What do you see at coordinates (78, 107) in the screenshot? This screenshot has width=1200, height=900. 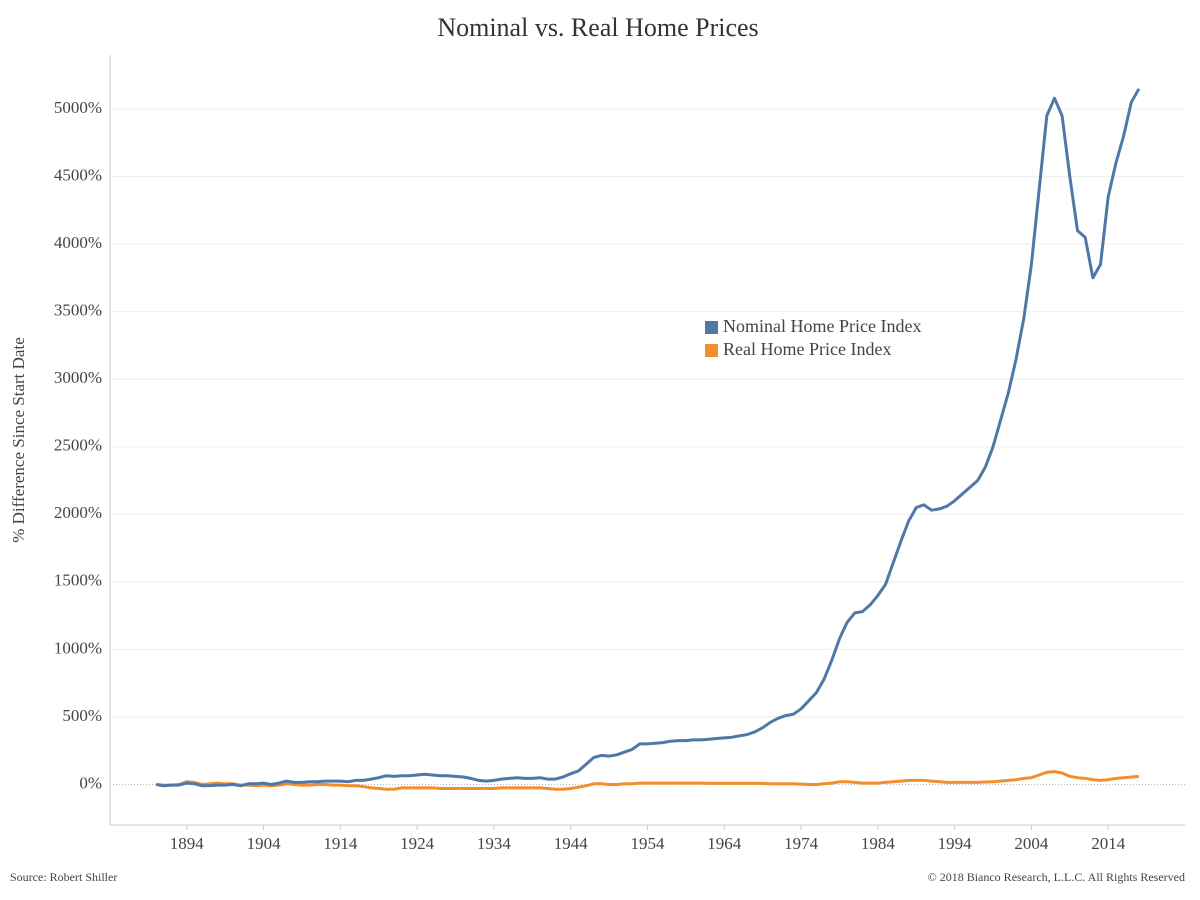 I see `y-tick-label: 5000%` at bounding box center [78, 107].